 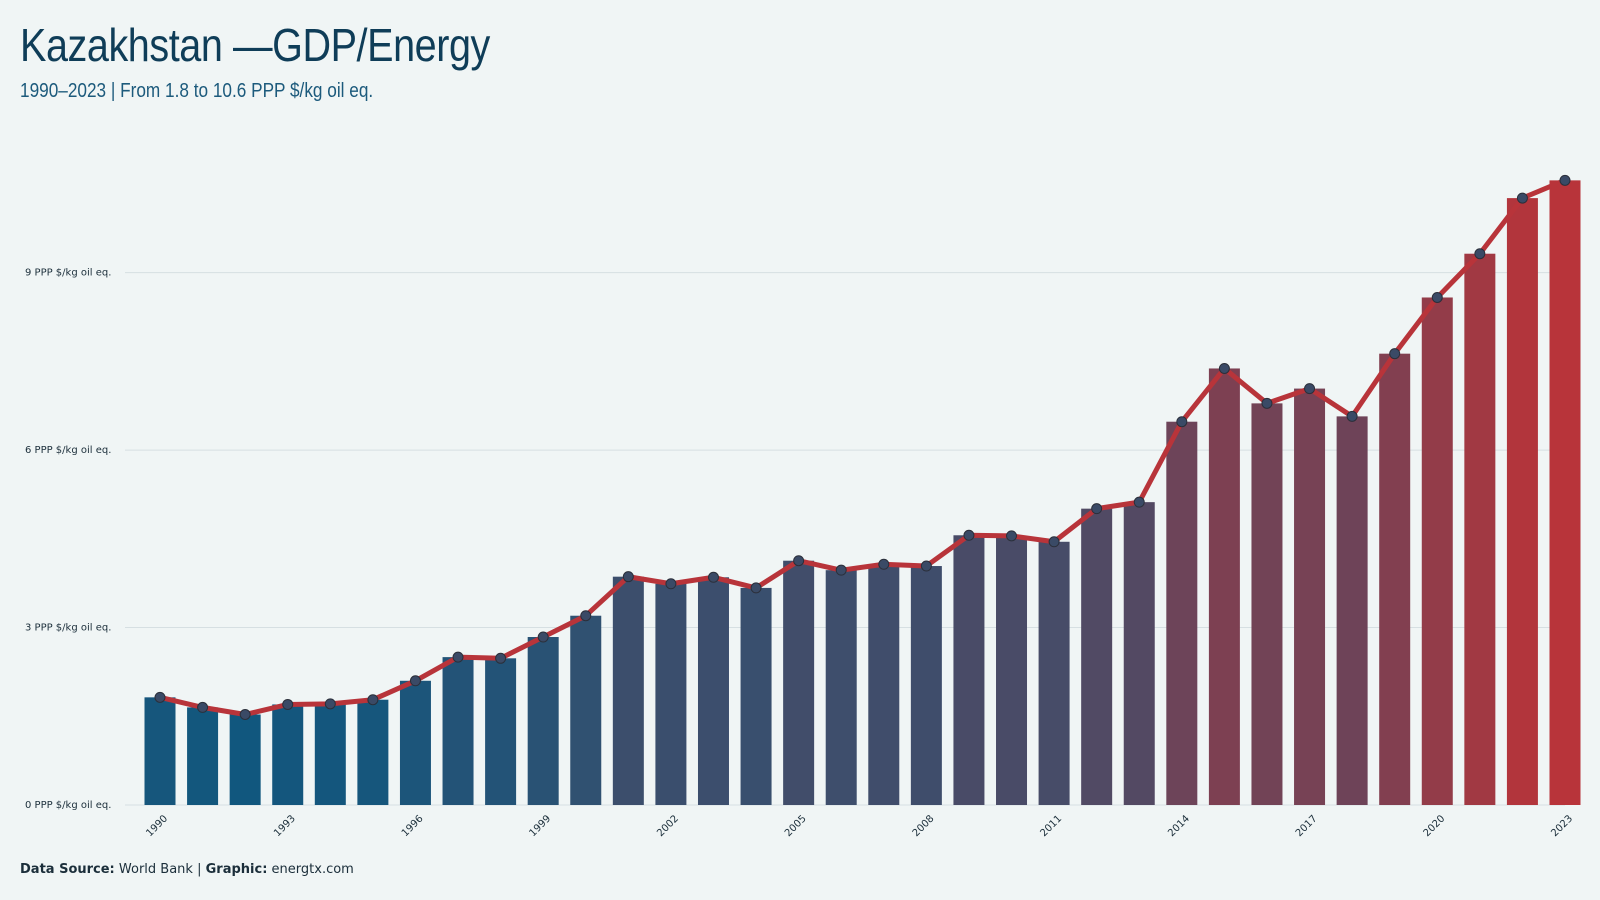 I want to click on point-2008, so click(x=926, y=566).